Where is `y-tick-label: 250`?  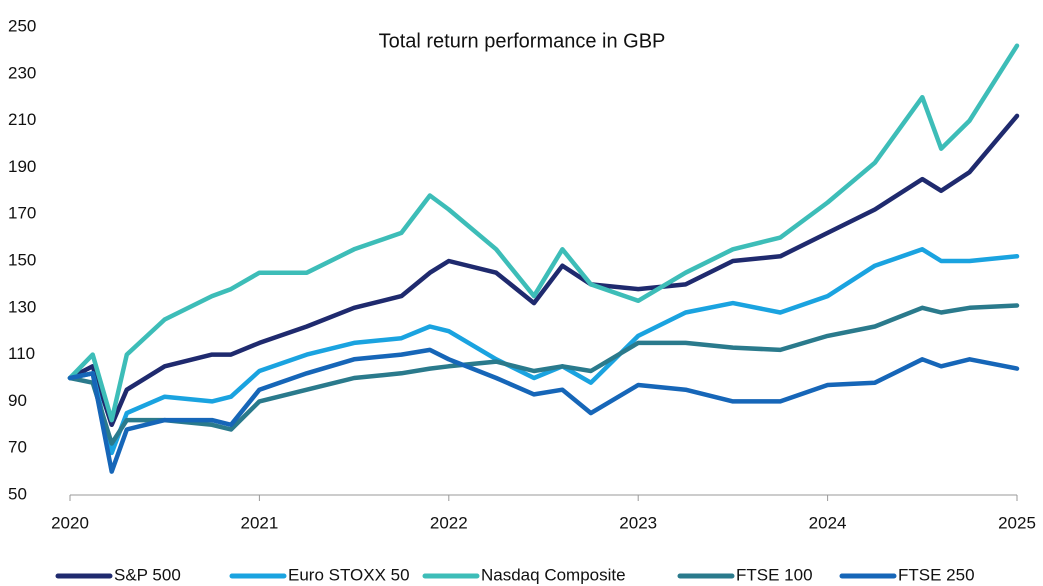 y-tick-label: 250 is located at coordinates (22, 25).